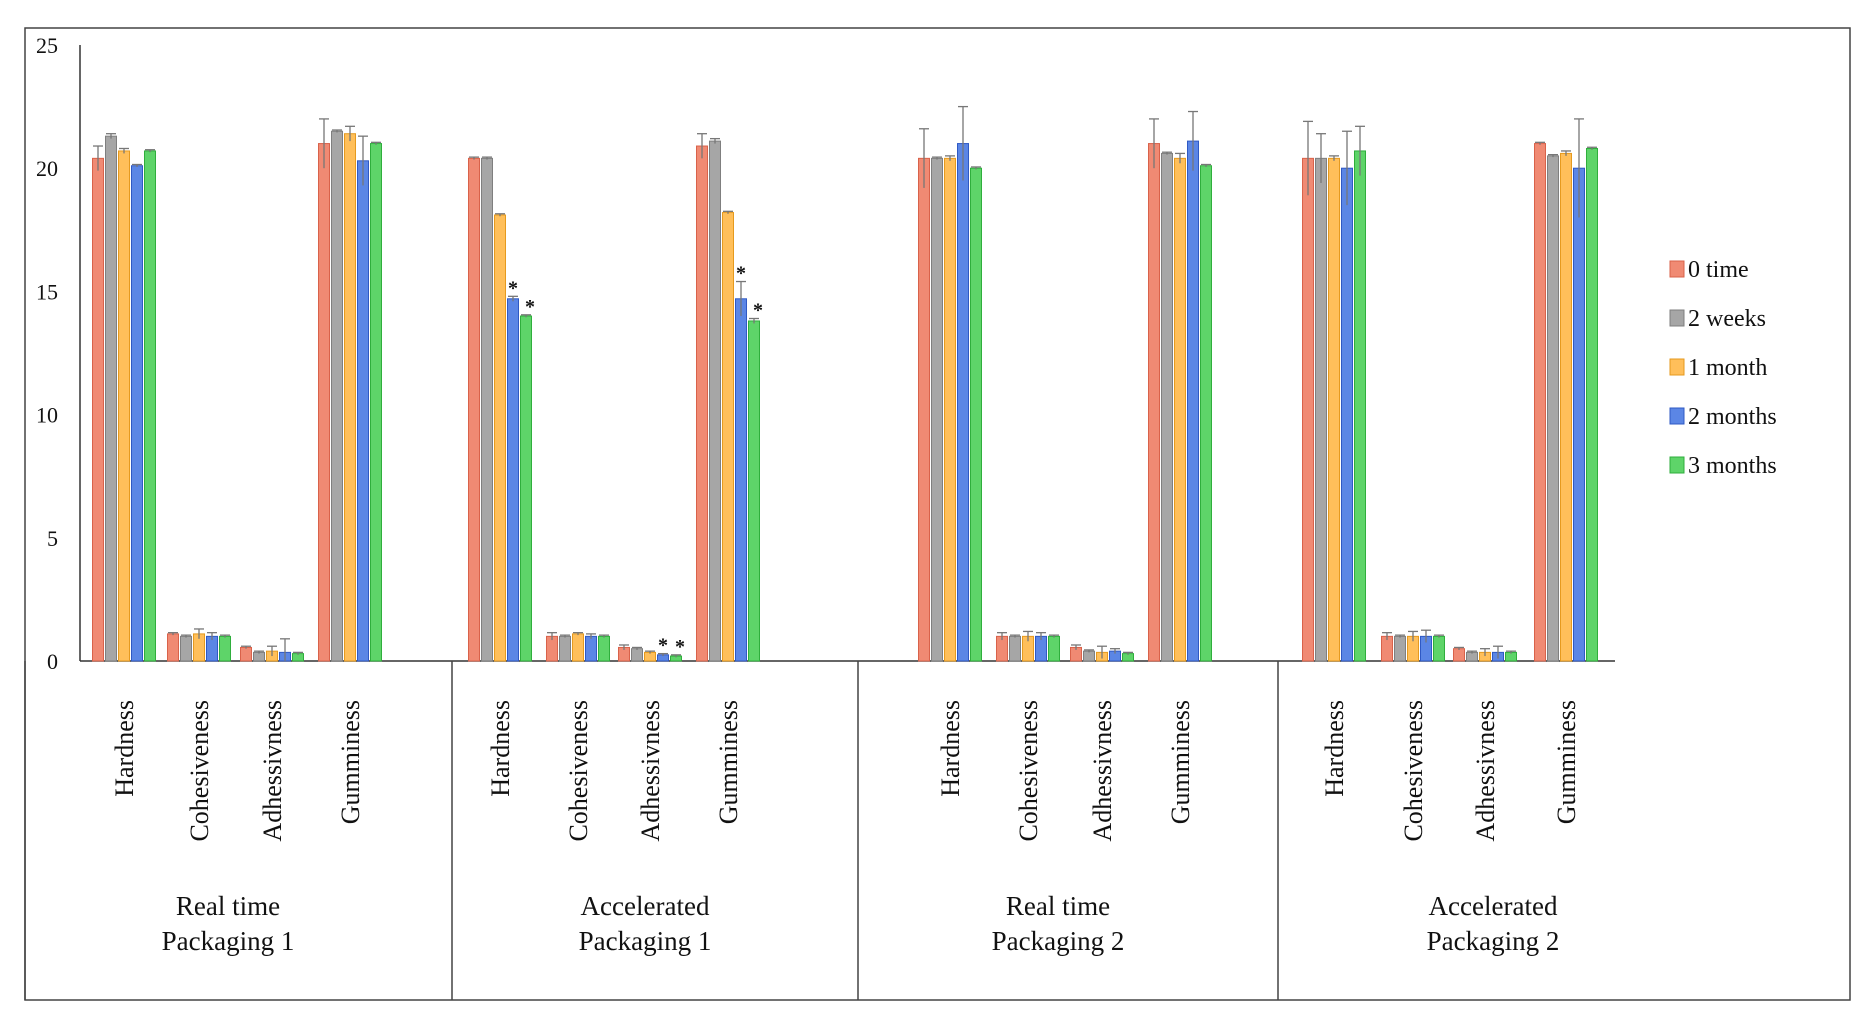  I want to click on group-label-line1: Real time, so click(1058, 906).